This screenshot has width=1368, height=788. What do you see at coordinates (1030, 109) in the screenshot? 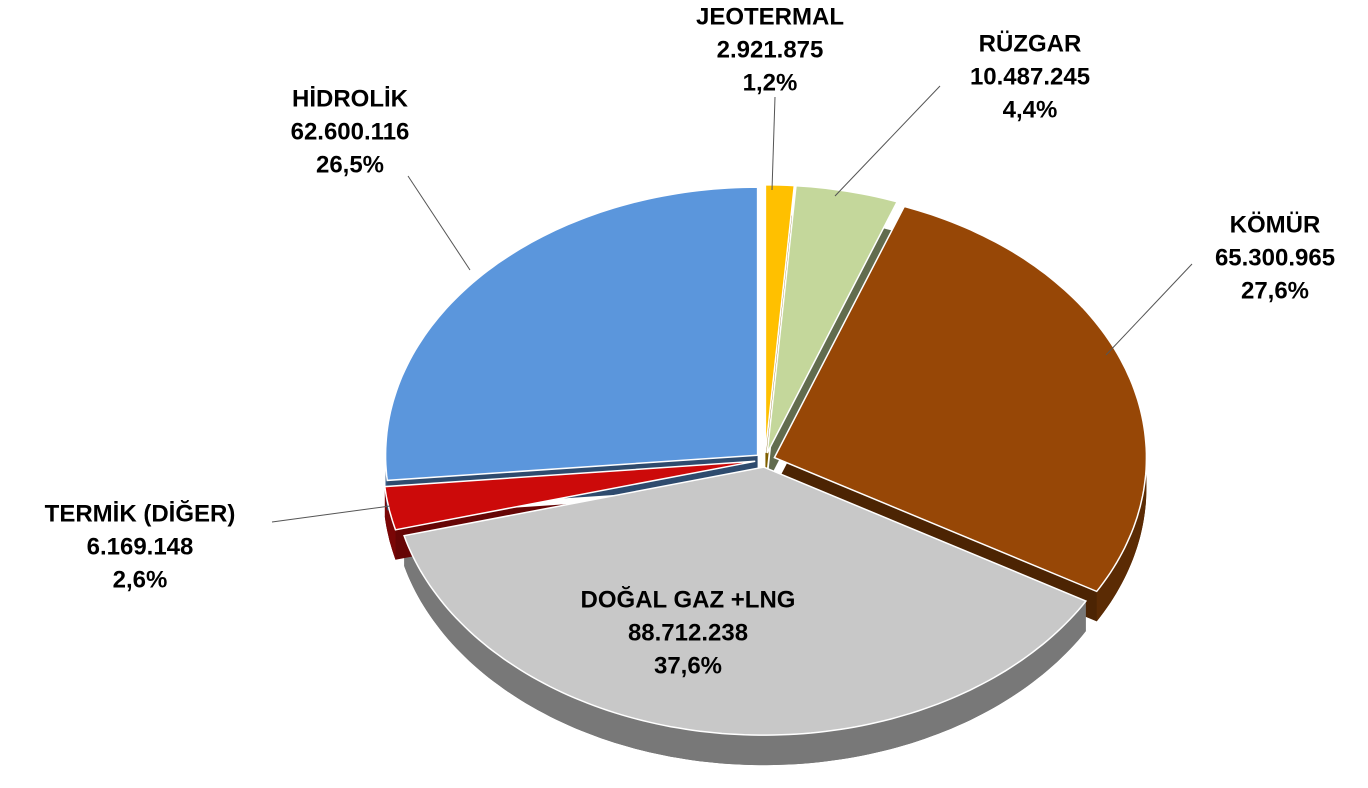
I see `slice-label-percent: 4,4%` at bounding box center [1030, 109].